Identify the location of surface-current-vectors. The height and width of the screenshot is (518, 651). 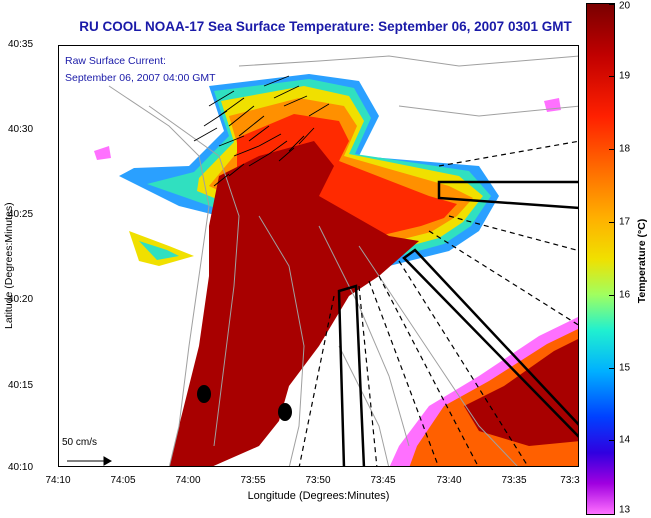
(261, 131).